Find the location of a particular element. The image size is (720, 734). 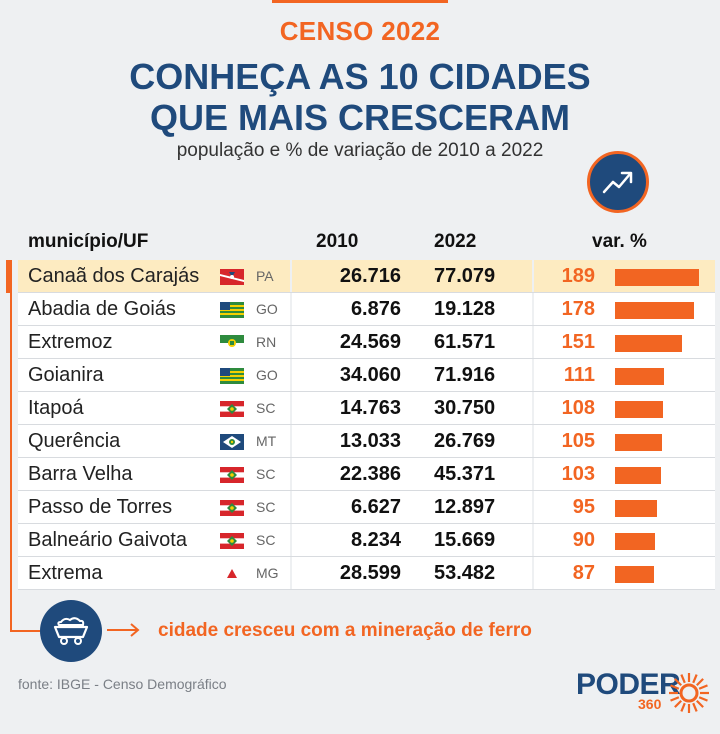

top-accent-bar is located at coordinates (360, 1).